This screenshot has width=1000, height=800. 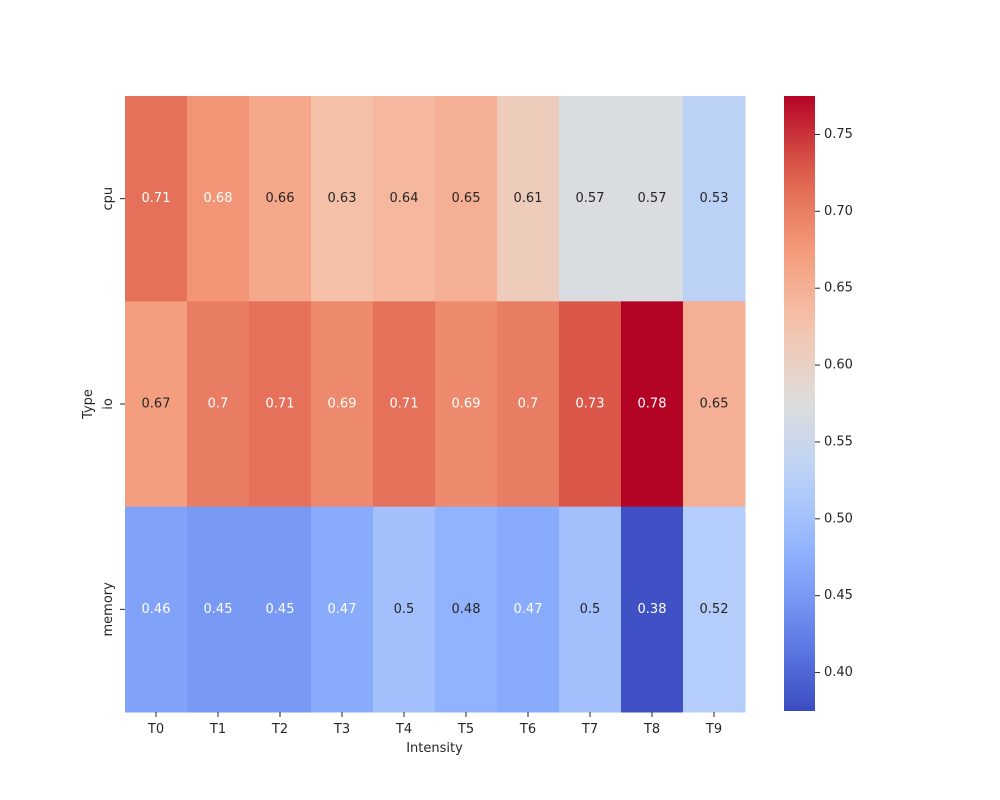 I want to click on heatmap-cell-io-T4, so click(x=404, y=404).